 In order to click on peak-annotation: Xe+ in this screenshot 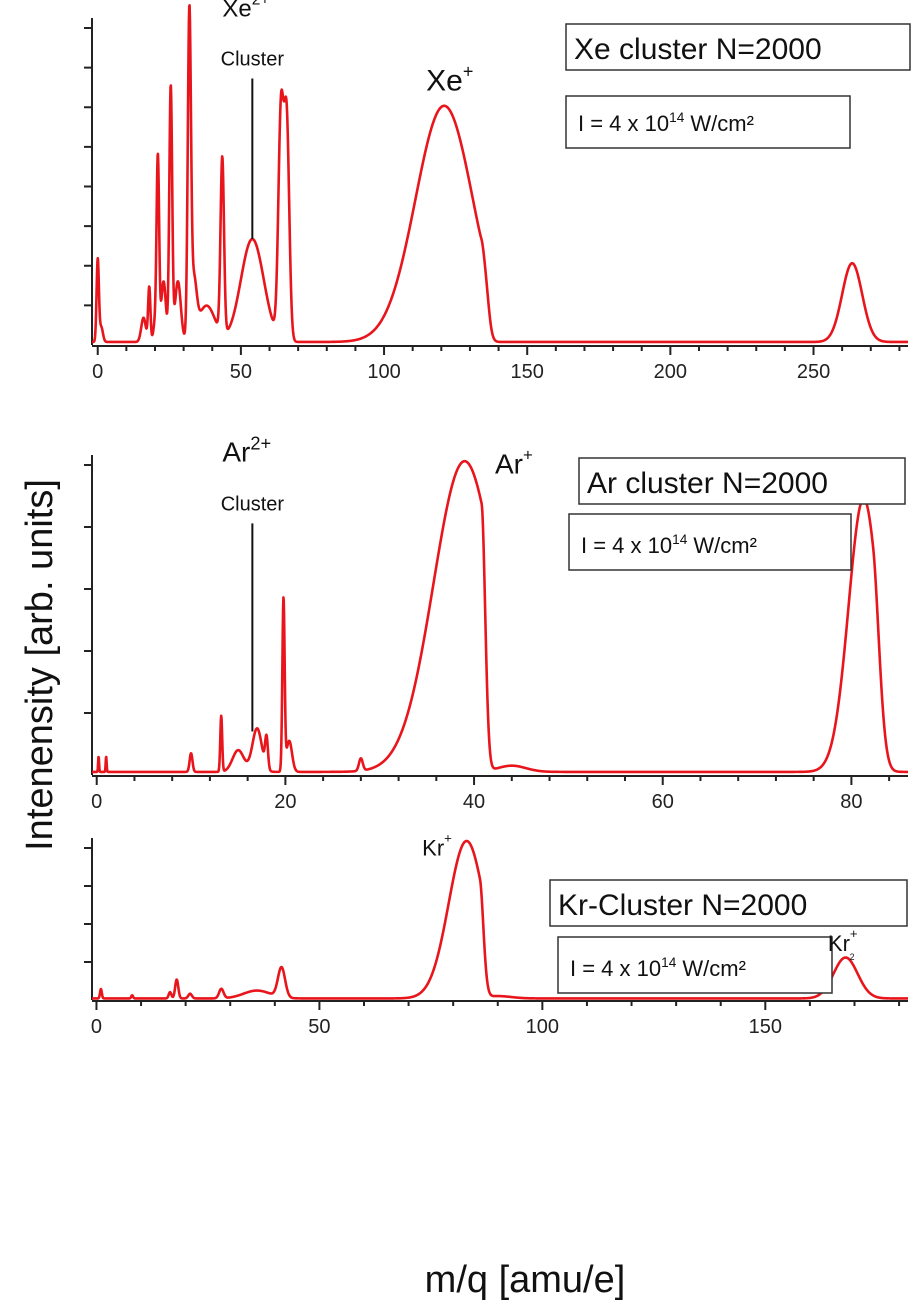, I will do `click(449, 80)`.